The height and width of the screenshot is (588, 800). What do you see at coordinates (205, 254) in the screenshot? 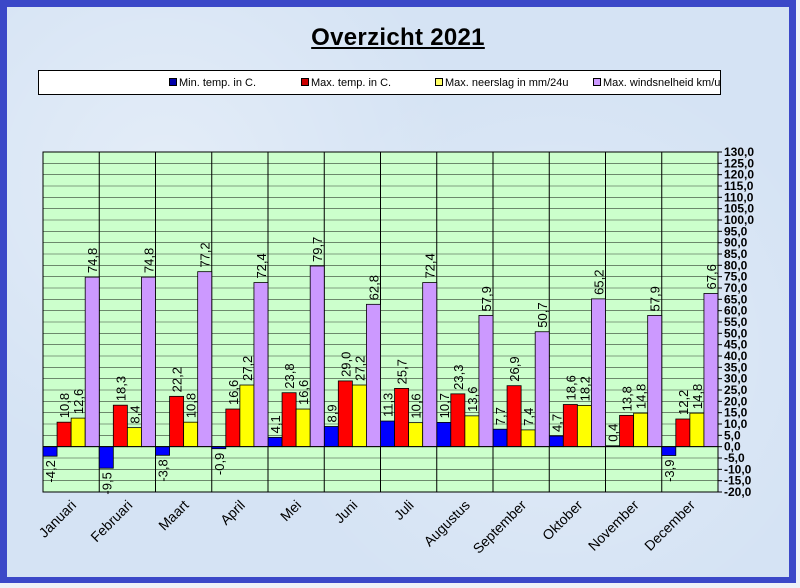
I see `data-label: 77,2` at bounding box center [205, 254].